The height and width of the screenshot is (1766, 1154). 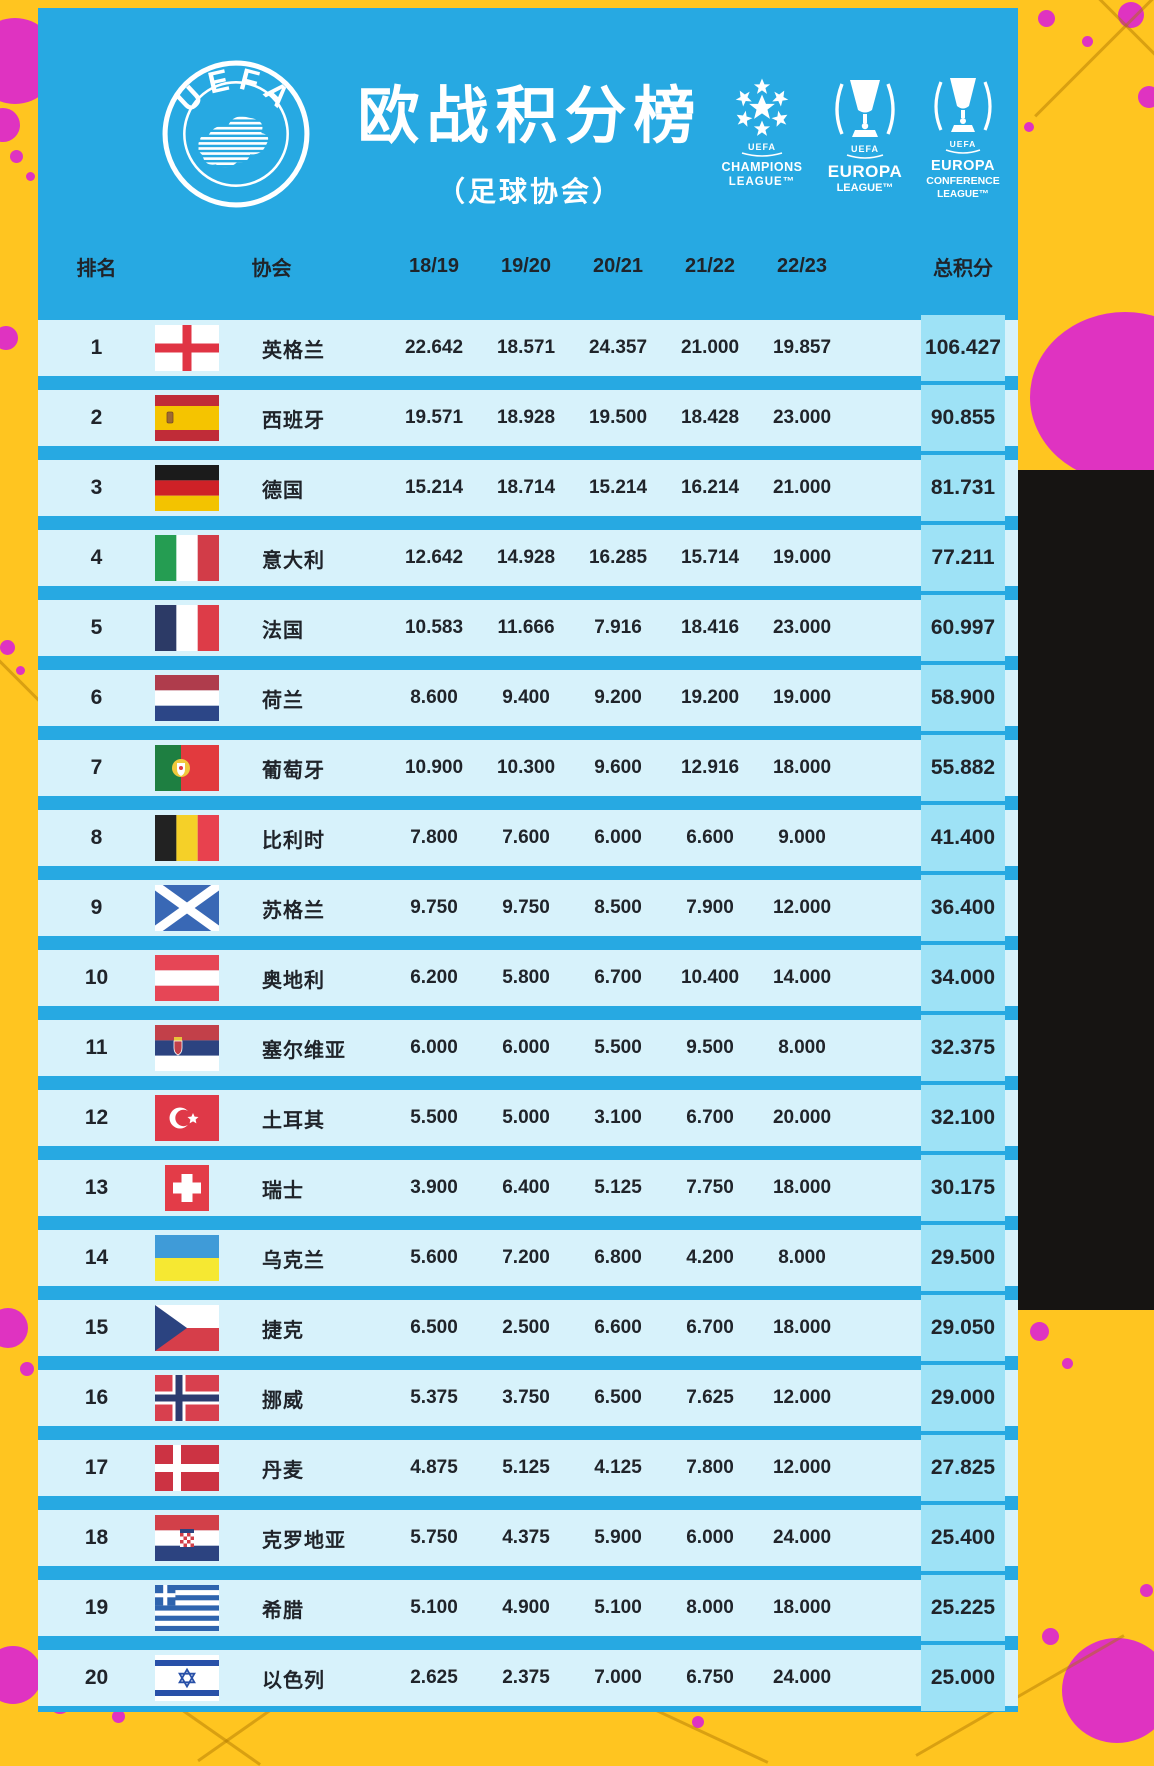 I want to click on rank-cell: 11, so click(x=96, y=1047).